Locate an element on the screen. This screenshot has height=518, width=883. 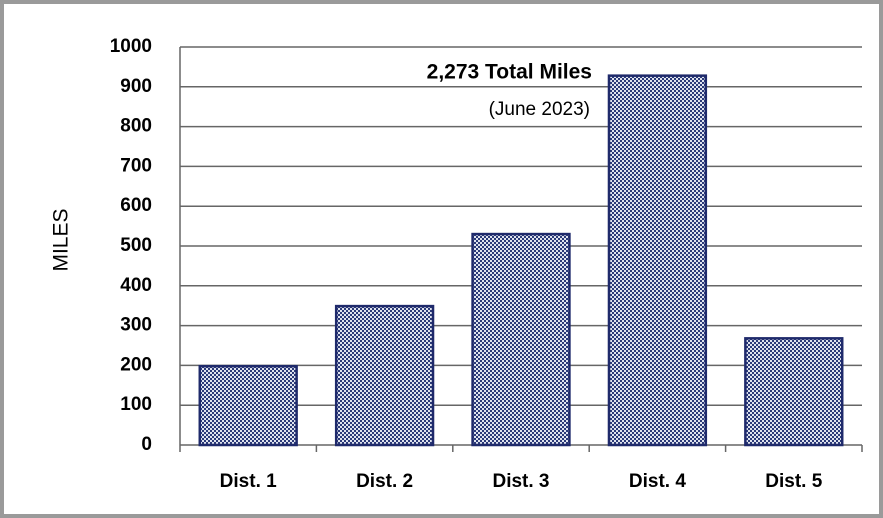
y-tick-label: 900 is located at coordinates (136, 86).